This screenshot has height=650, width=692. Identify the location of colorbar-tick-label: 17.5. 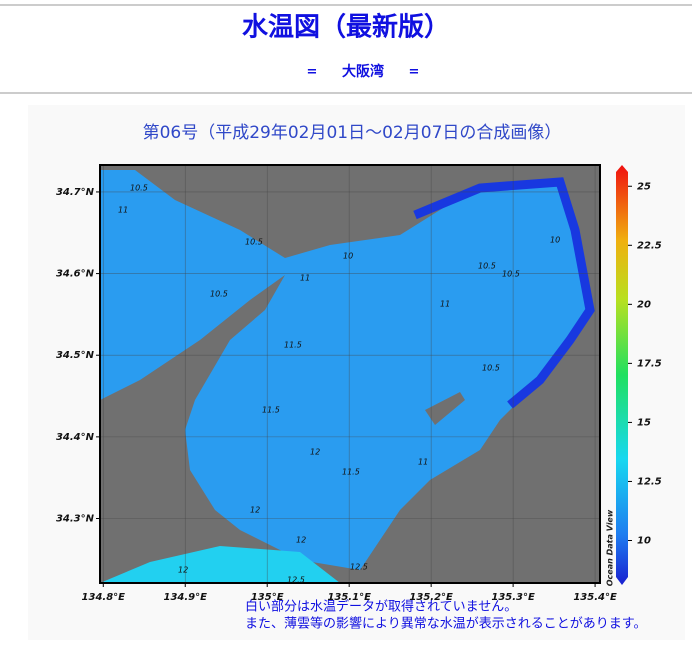
(649, 363).